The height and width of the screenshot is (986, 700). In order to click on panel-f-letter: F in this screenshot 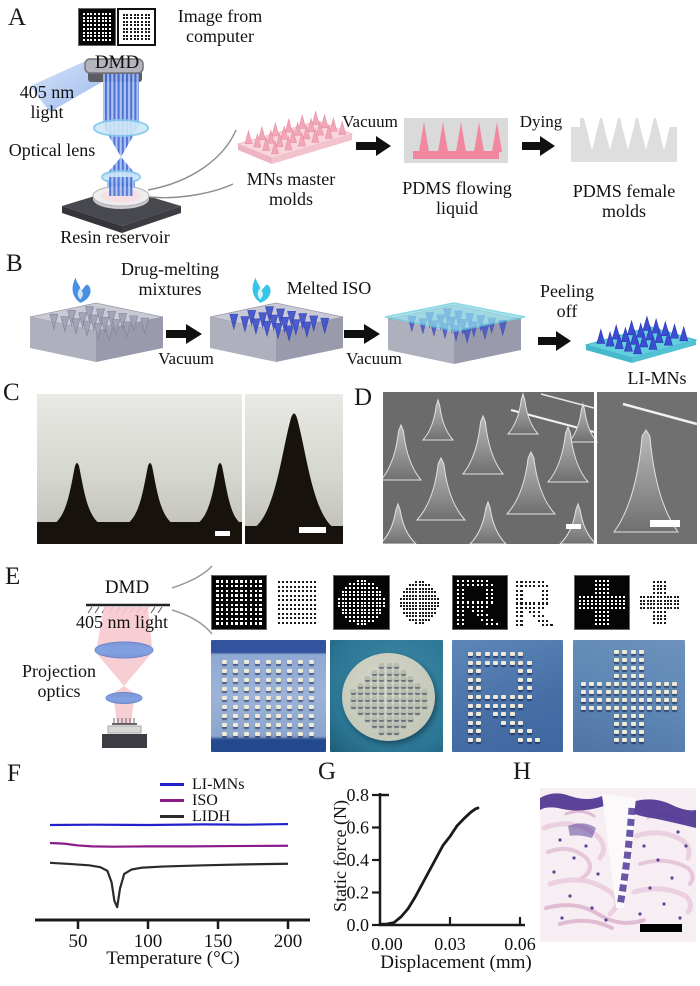, I will do `click(14, 773)`.